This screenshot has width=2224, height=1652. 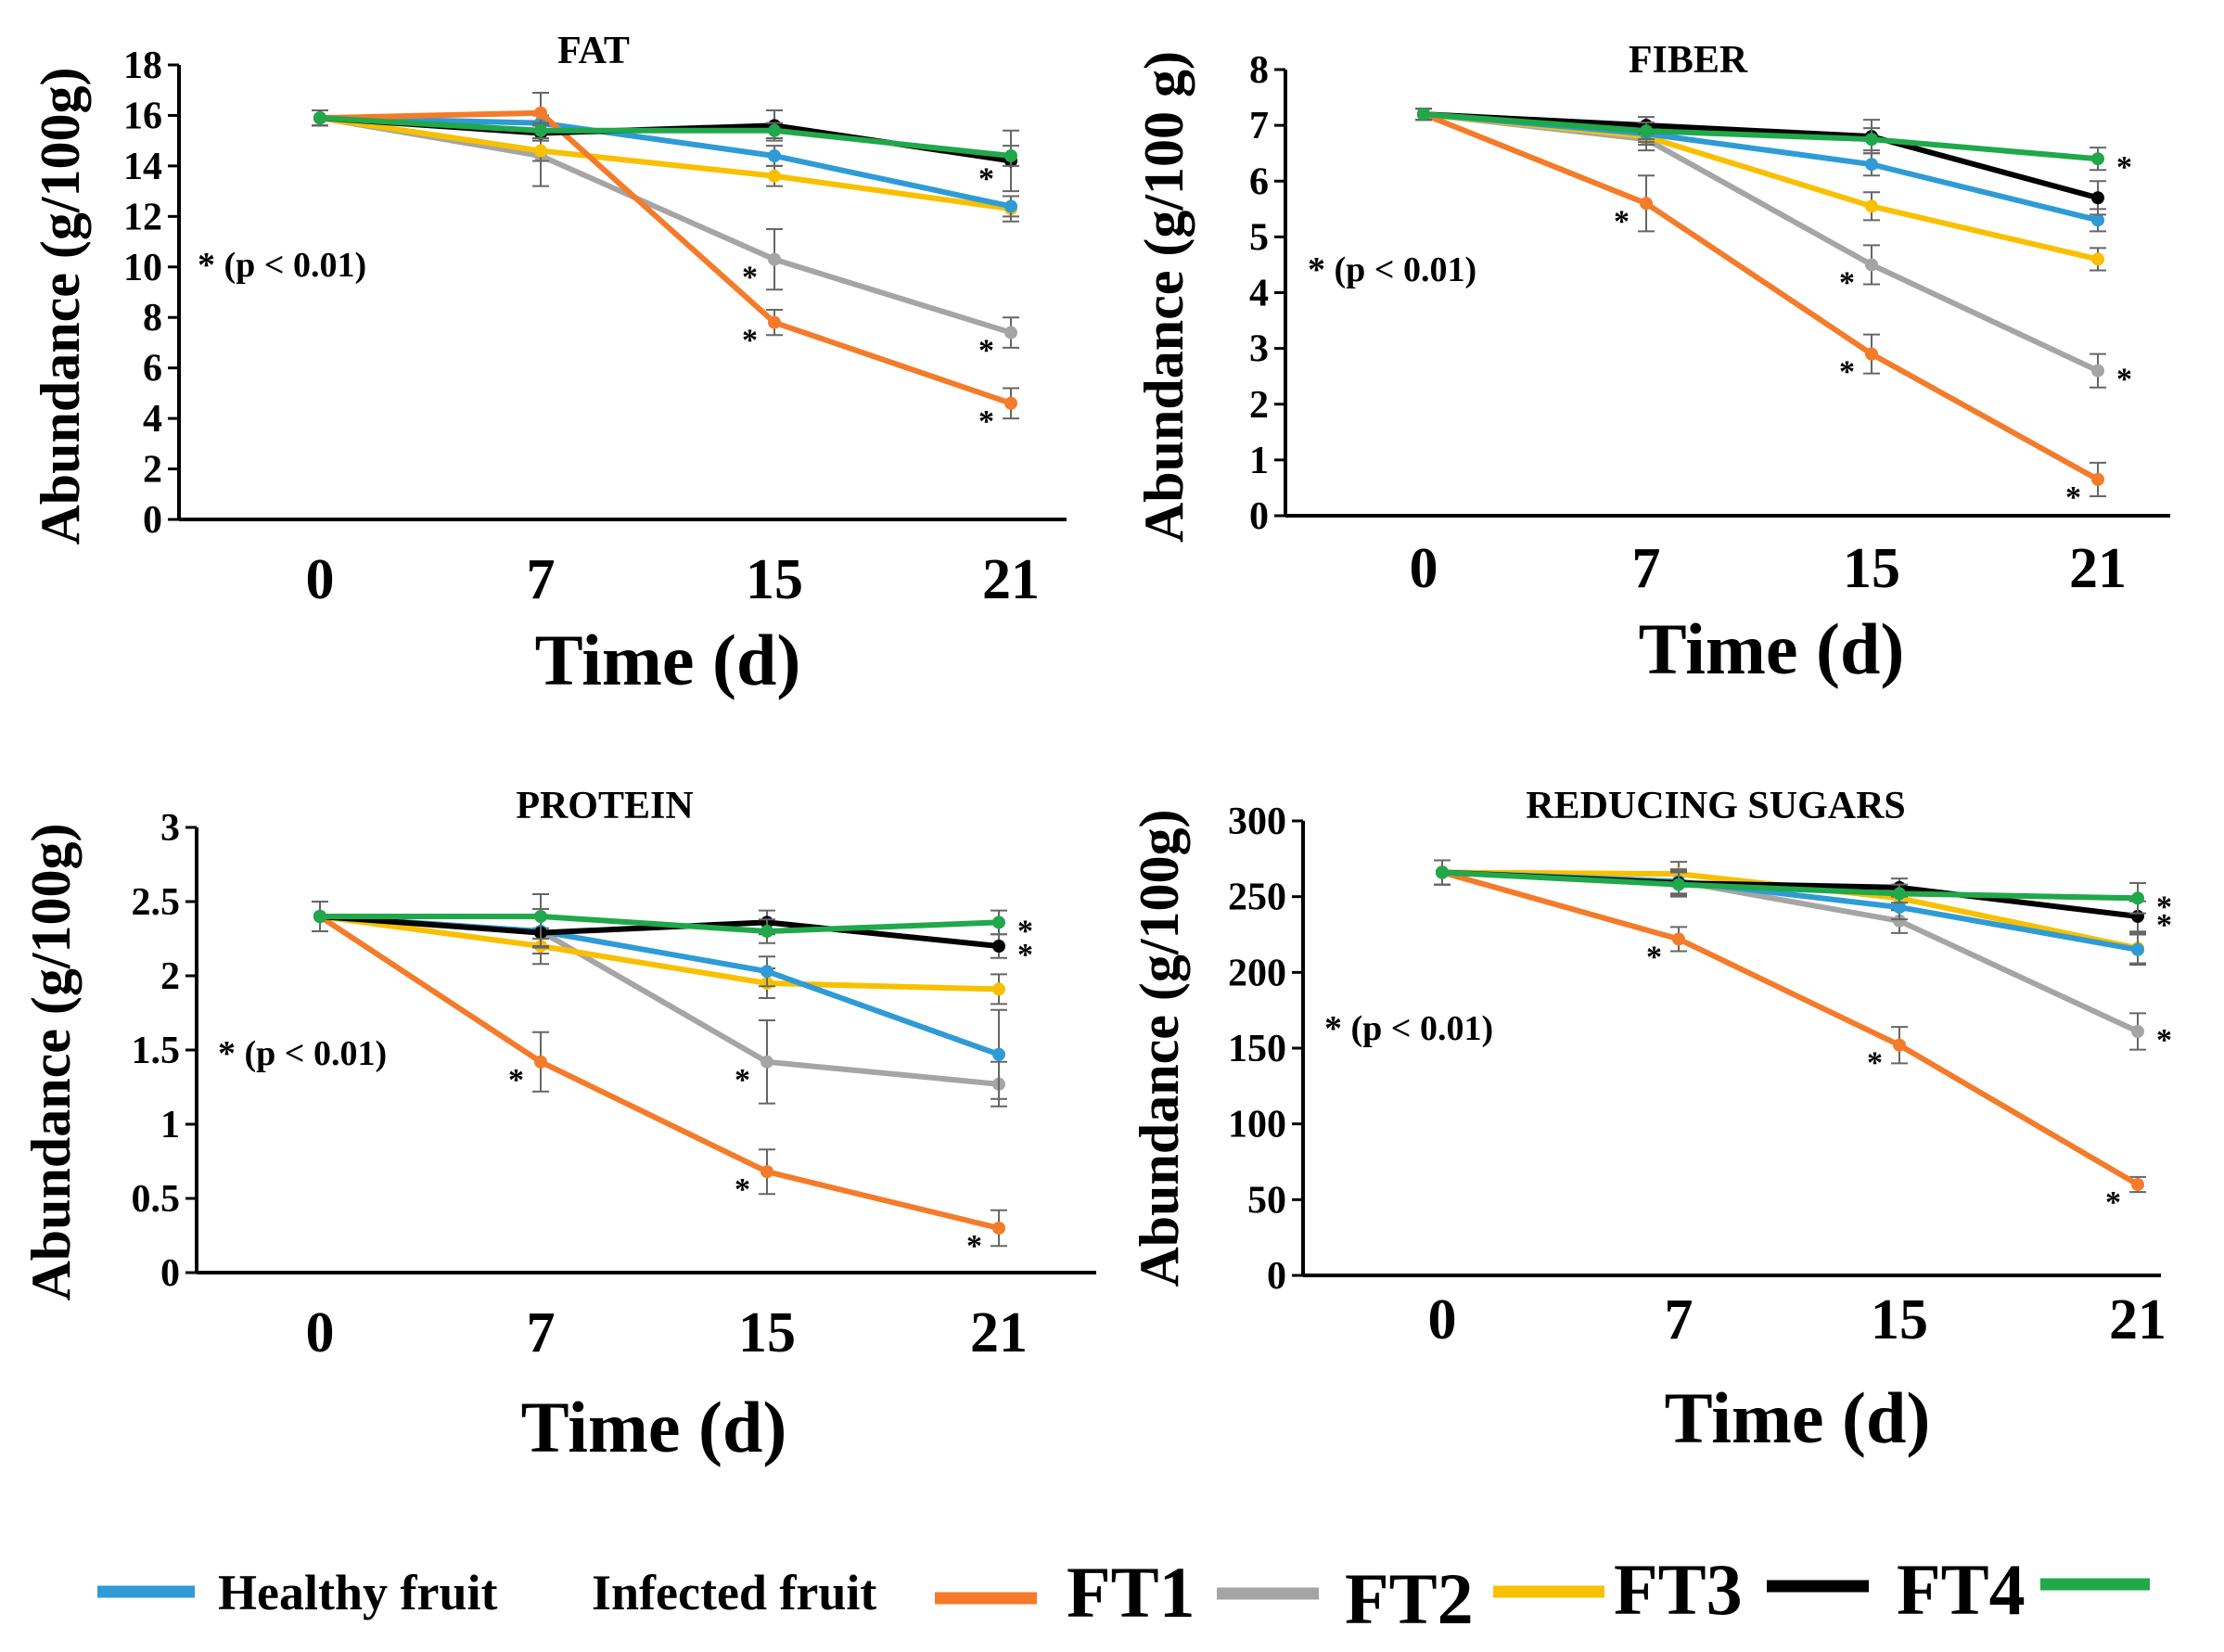 What do you see at coordinates (142, 66) in the screenshot?
I see `y-tick-label: 18` at bounding box center [142, 66].